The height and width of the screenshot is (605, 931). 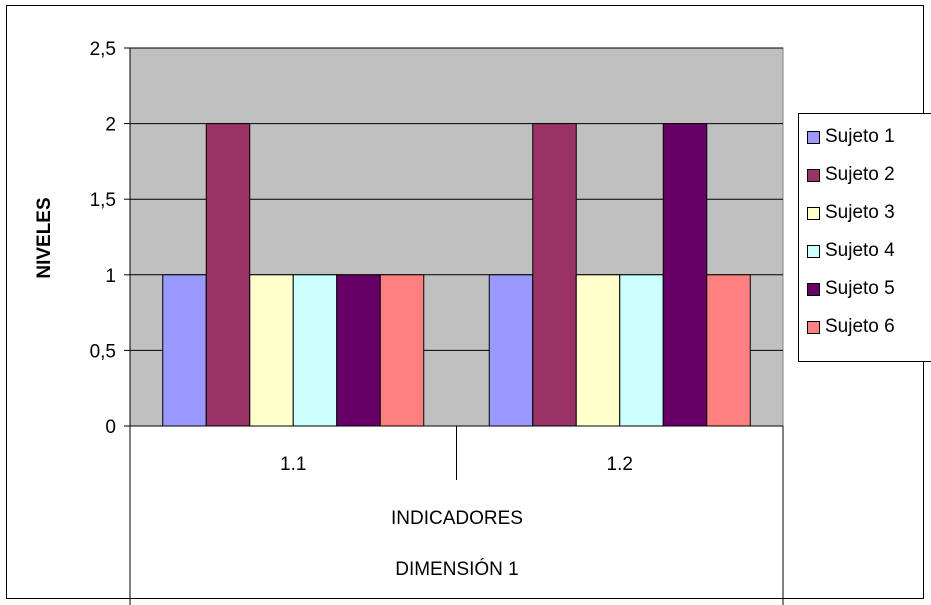 I want to click on legend-item: Sujeto 5, so click(x=851, y=289).